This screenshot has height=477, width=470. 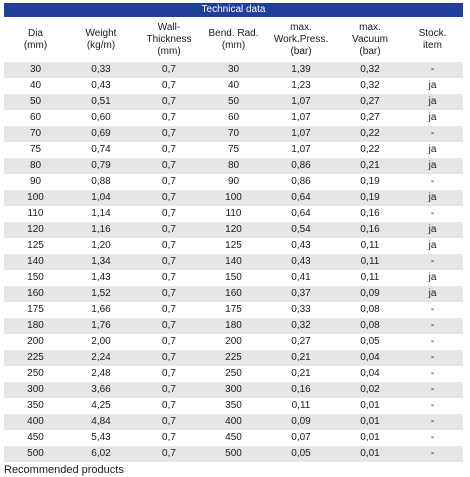 What do you see at coordinates (233, 277) in the screenshot?
I see `cell-bend-radius: 150` at bounding box center [233, 277].